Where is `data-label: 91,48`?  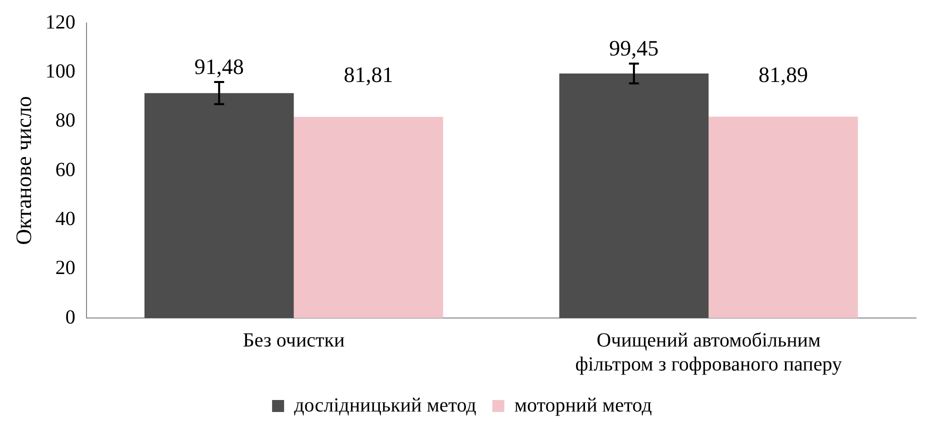
data-label: 91,48 is located at coordinates (219, 66).